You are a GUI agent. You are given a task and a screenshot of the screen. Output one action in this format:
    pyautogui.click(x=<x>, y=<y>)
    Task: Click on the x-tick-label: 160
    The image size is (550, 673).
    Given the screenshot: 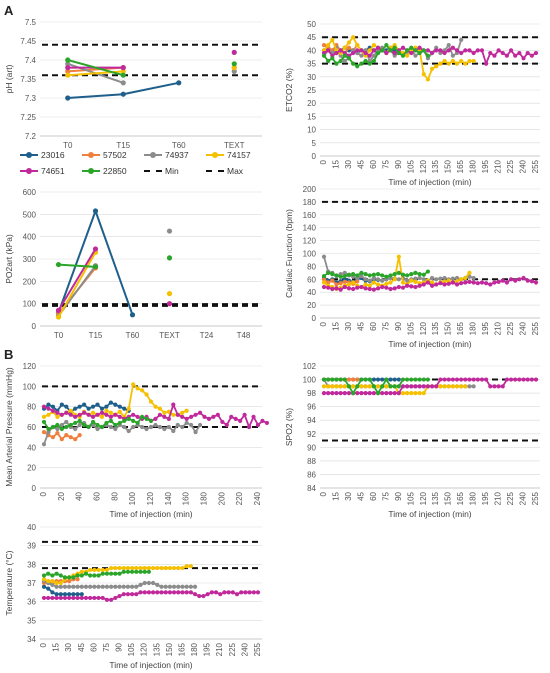 What is the action you would take?
    pyautogui.click(x=186, y=498)
    